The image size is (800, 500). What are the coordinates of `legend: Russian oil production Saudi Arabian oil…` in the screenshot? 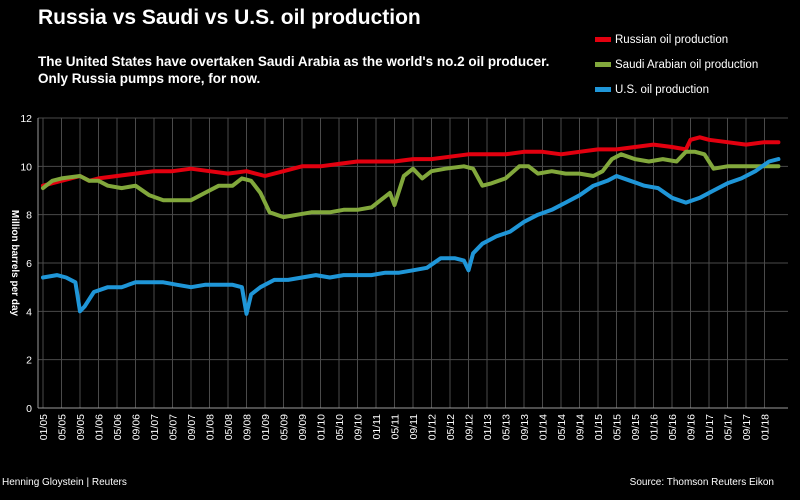 It's located at (676, 64).